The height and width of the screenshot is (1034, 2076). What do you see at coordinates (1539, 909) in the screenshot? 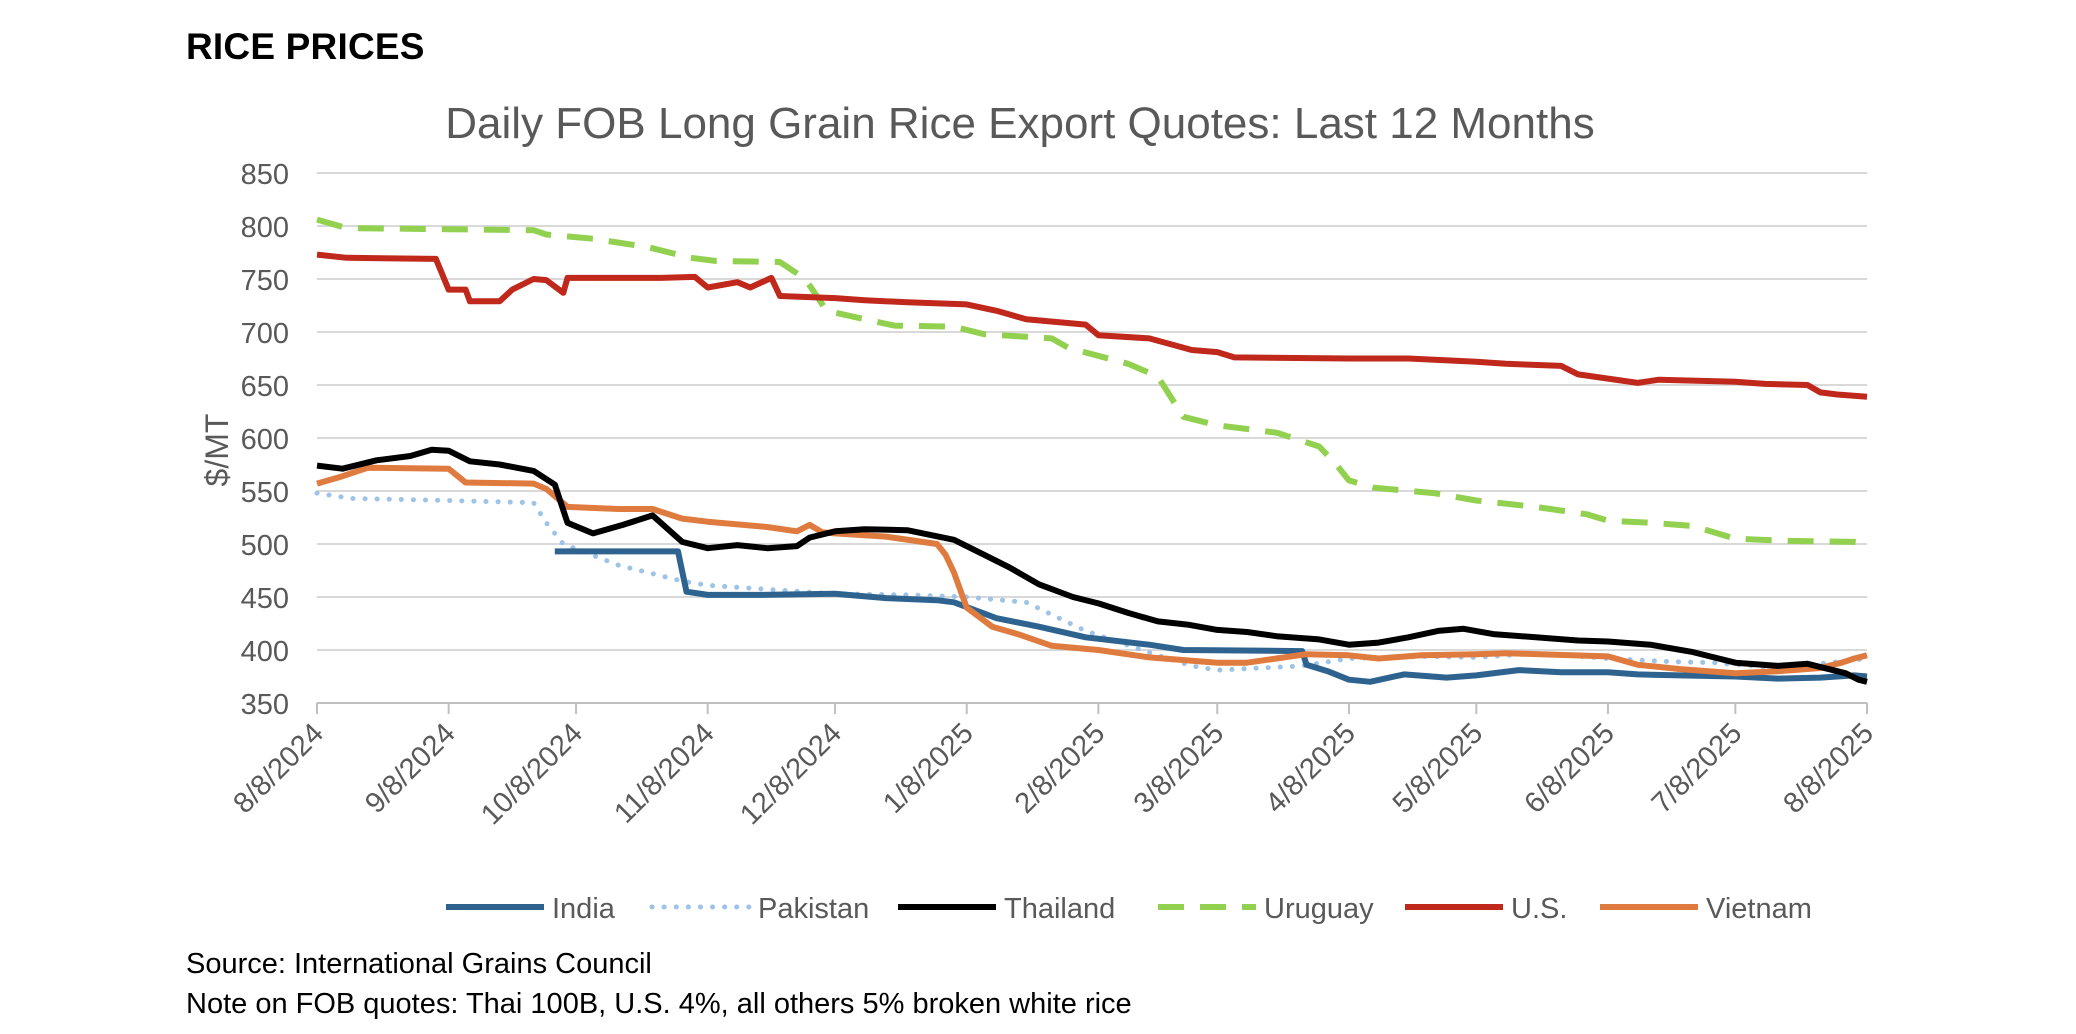
I see `legend-label: U.S.` at bounding box center [1539, 909].